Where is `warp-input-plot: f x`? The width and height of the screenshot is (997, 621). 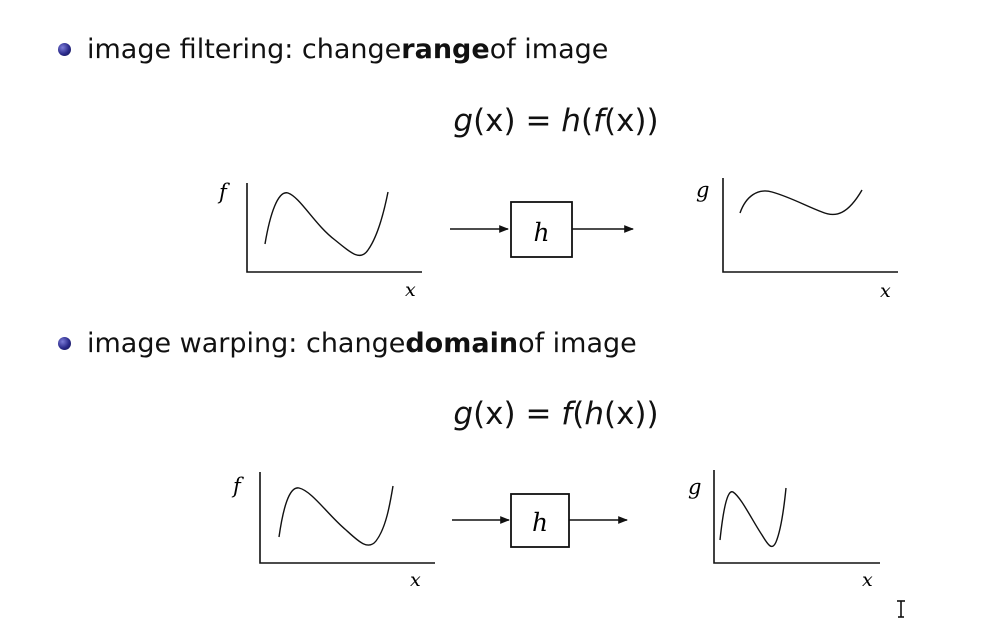
warp-input-plot: f x is located at coordinates (333, 531).